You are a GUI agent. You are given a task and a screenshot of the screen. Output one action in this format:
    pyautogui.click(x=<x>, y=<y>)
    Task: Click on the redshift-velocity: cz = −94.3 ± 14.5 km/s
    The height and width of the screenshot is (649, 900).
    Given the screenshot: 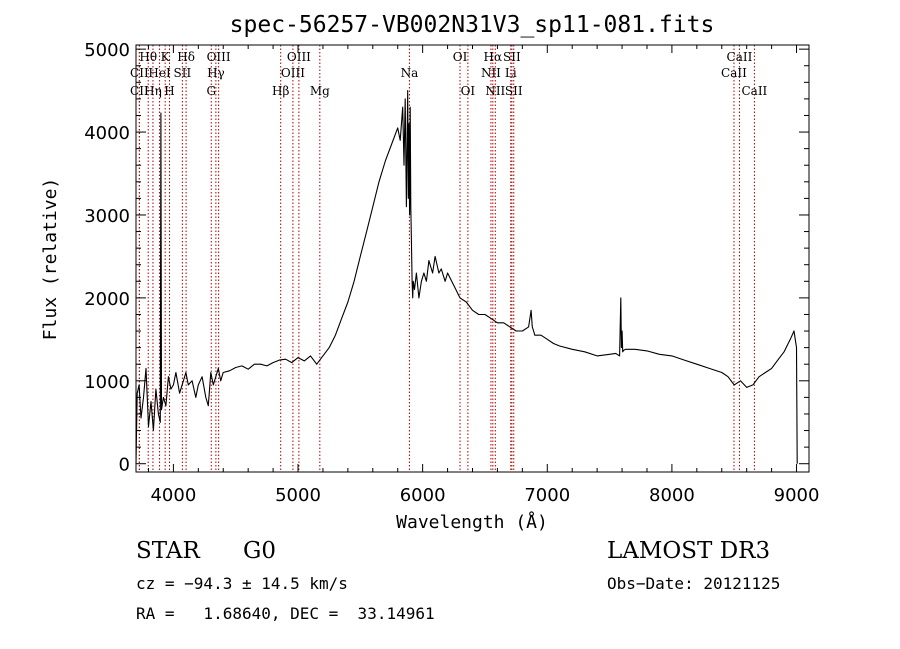 What is the action you would take?
    pyautogui.click(x=242, y=583)
    